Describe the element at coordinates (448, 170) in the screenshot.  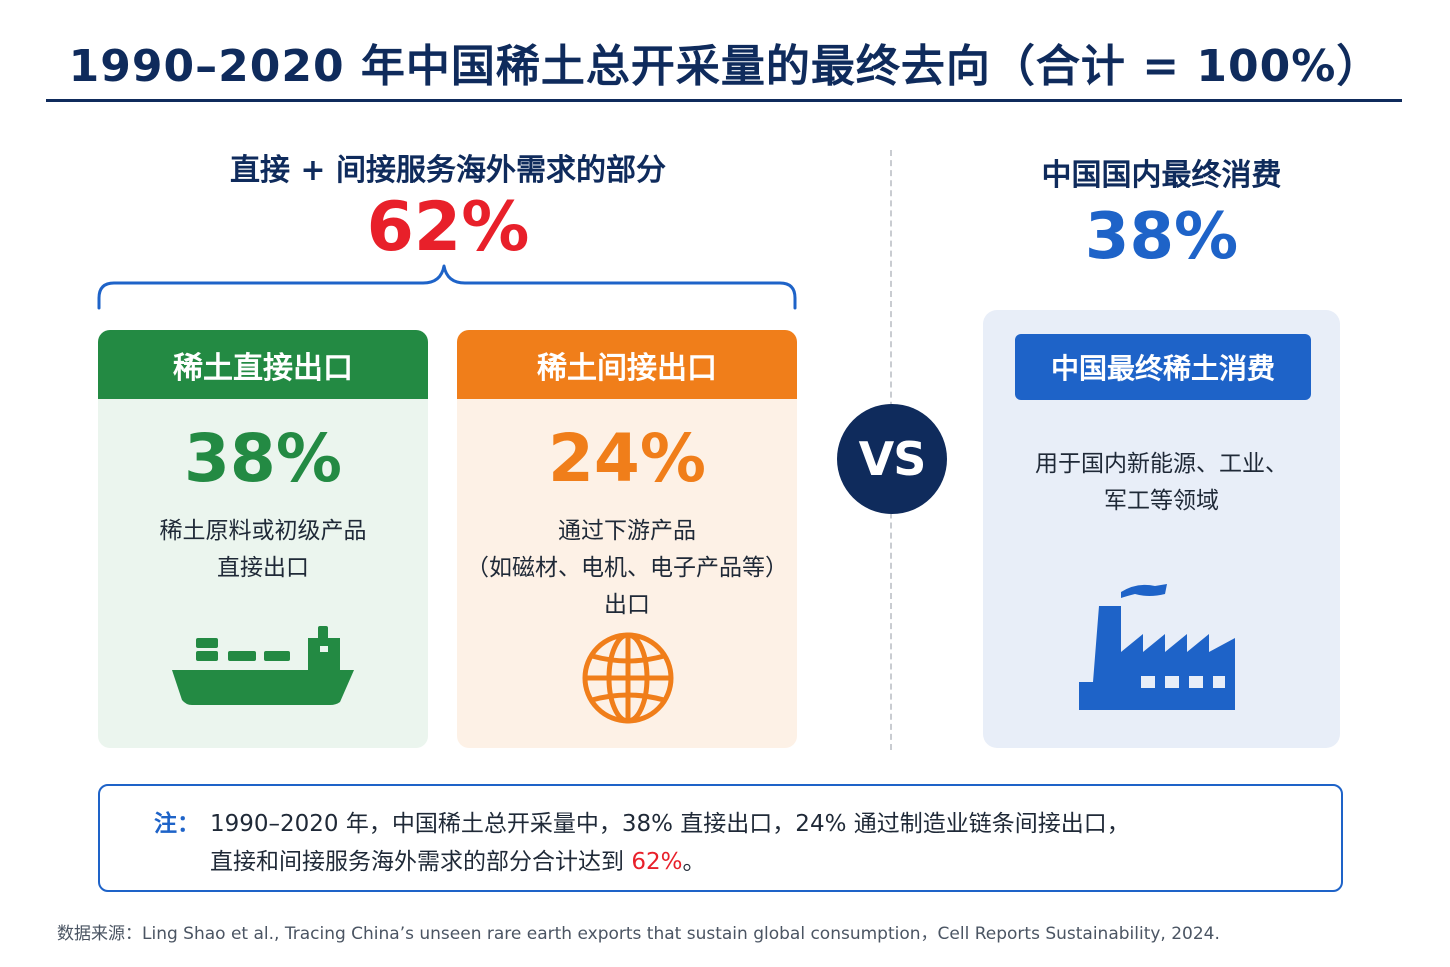
I see `overseas-demand-heading: 直接 + 间接服务海外需求的部分` at that location.